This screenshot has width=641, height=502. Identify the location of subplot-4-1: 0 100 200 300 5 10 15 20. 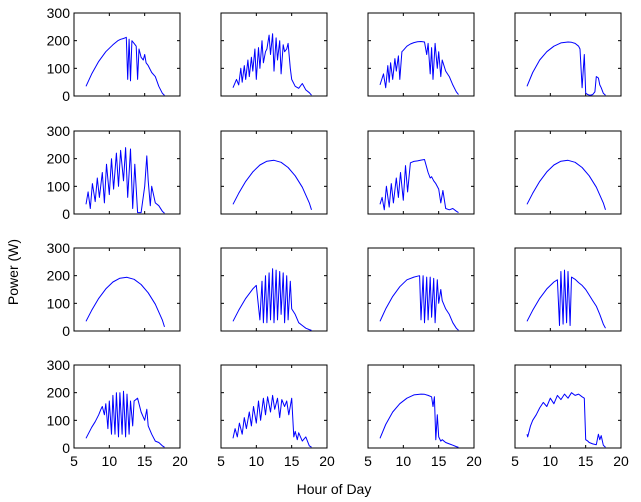
(117, 413).